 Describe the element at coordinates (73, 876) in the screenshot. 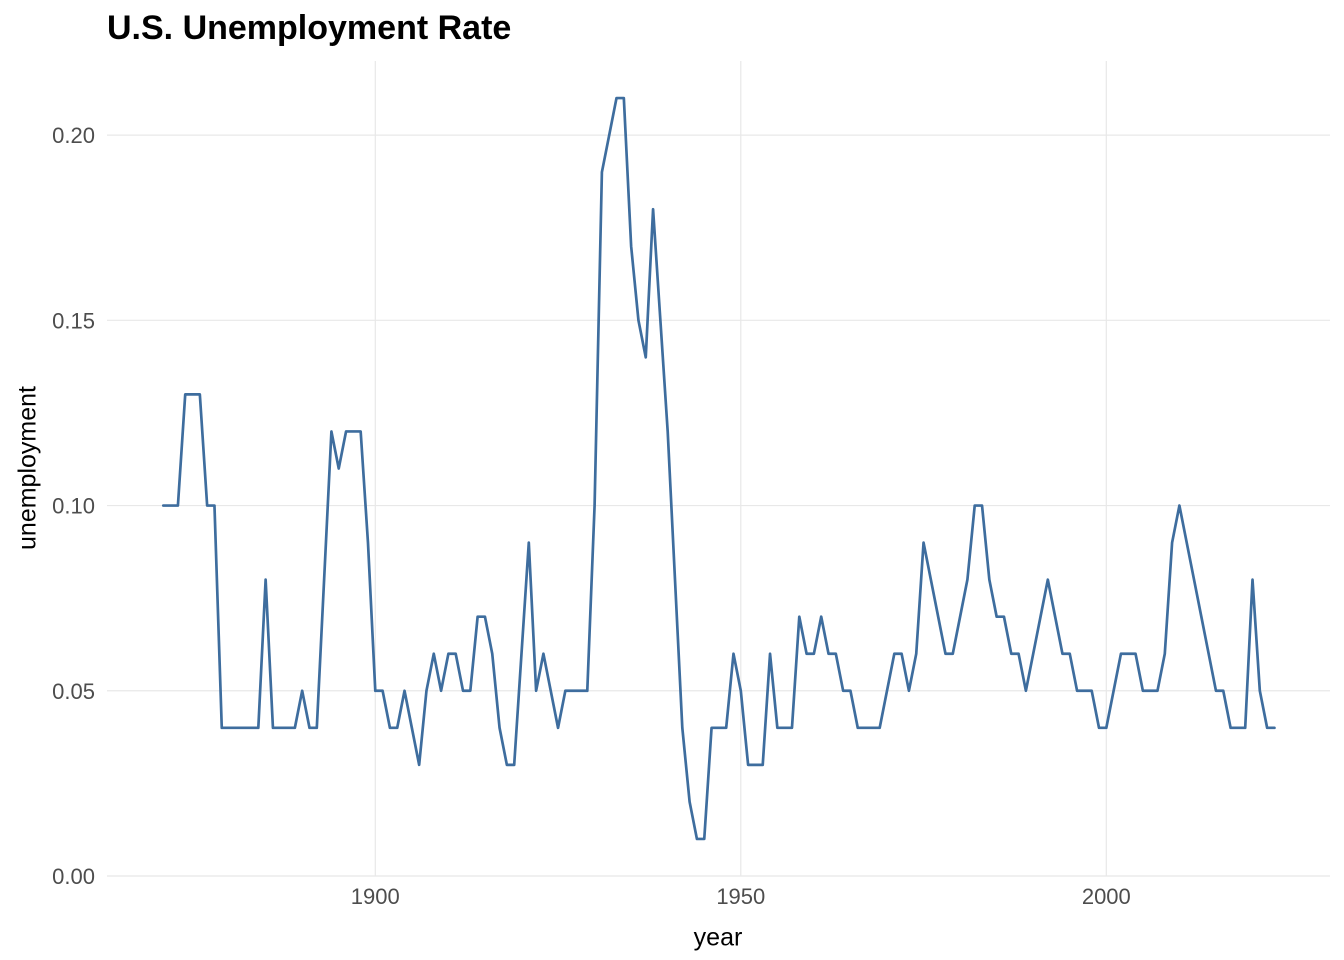

I see `y-tick-label: 0.00` at that location.